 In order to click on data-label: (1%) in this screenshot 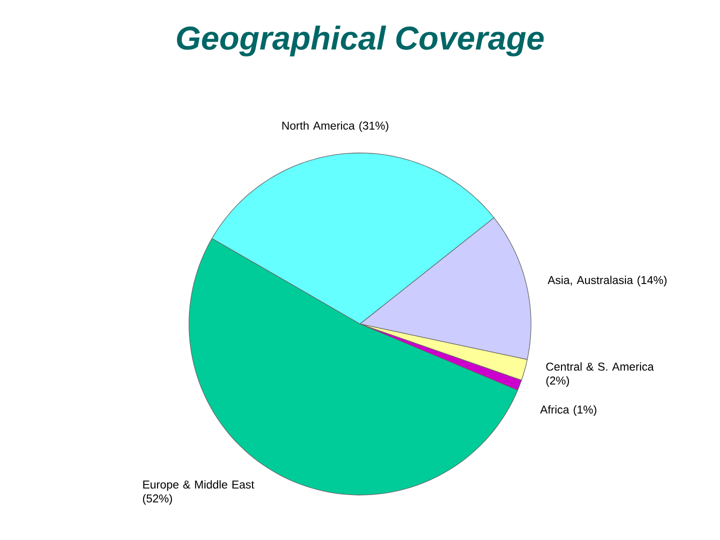, I will do `click(585, 410)`.